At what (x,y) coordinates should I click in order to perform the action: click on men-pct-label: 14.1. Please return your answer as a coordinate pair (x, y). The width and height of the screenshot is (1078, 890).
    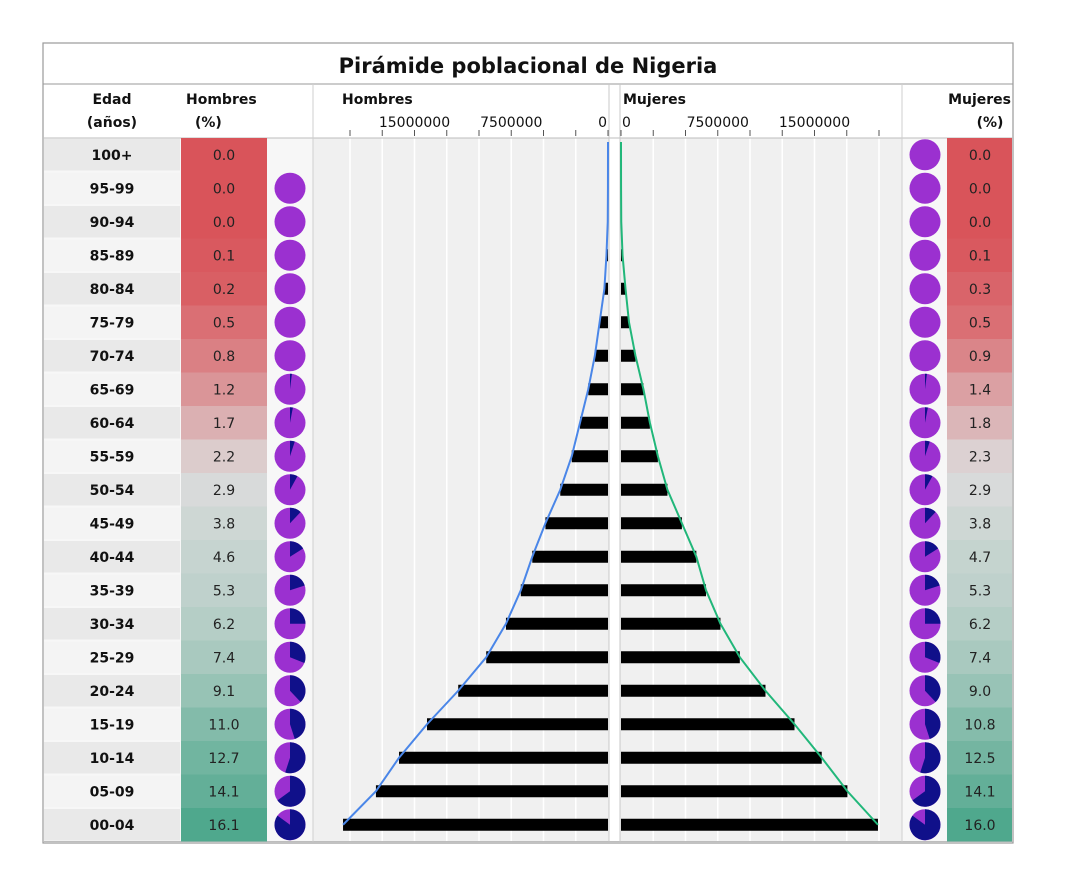
    Looking at the image, I should click on (223, 792).